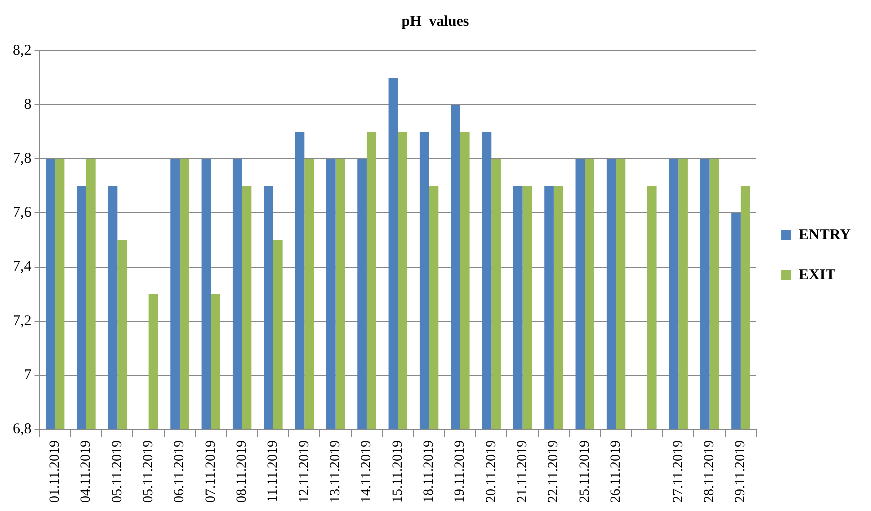  What do you see at coordinates (22, 321) in the screenshot?
I see `y-tick-label: 7,2` at bounding box center [22, 321].